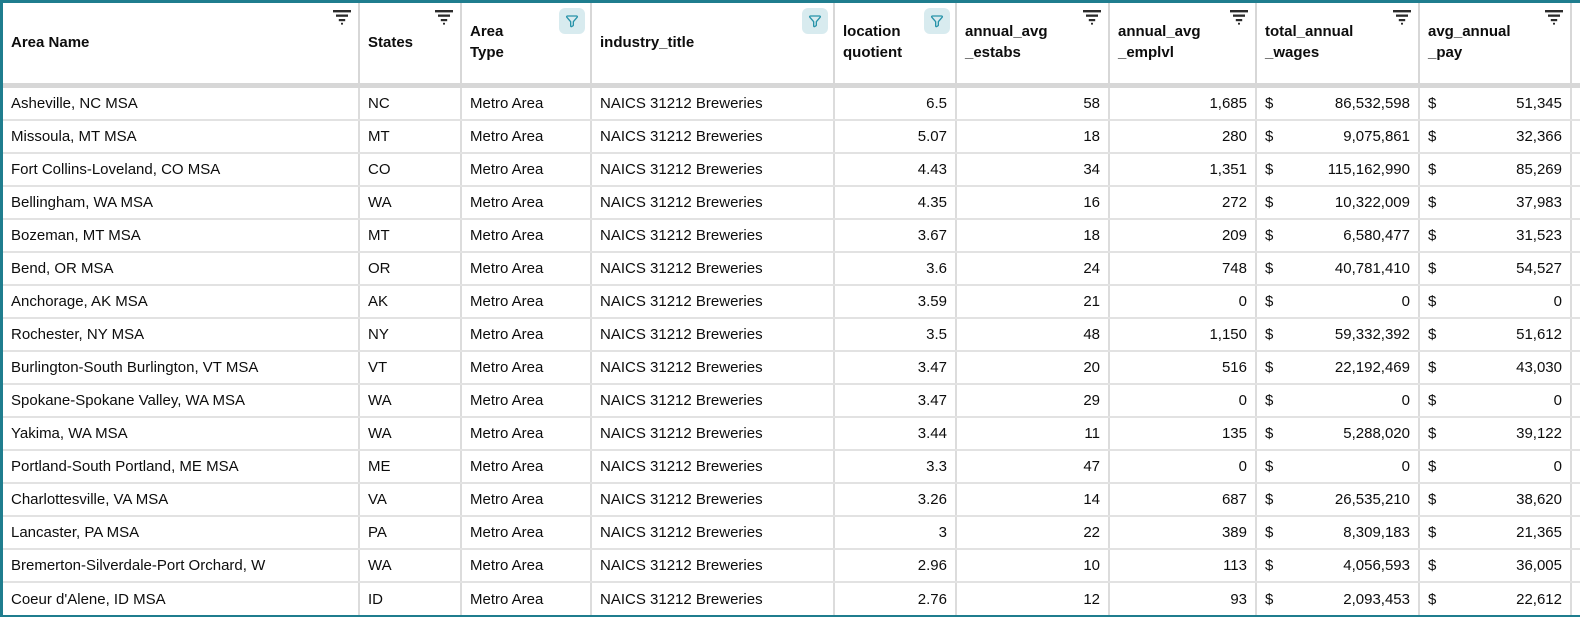 The image size is (1580, 617). Describe the element at coordinates (1183, 532) in the screenshot. I see `cell-annual-avg-emplvl: 389` at that location.